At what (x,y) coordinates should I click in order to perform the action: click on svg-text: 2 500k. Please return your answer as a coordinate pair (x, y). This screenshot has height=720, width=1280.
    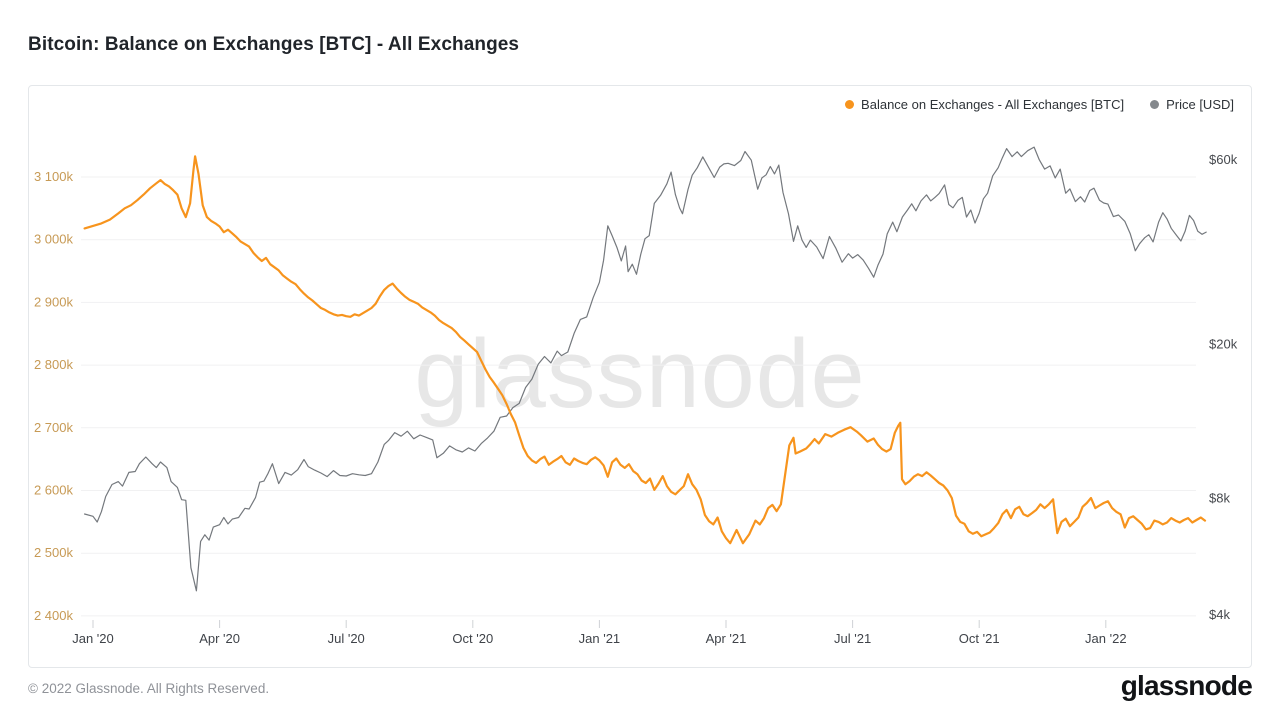
    Looking at the image, I should click on (54, 552).